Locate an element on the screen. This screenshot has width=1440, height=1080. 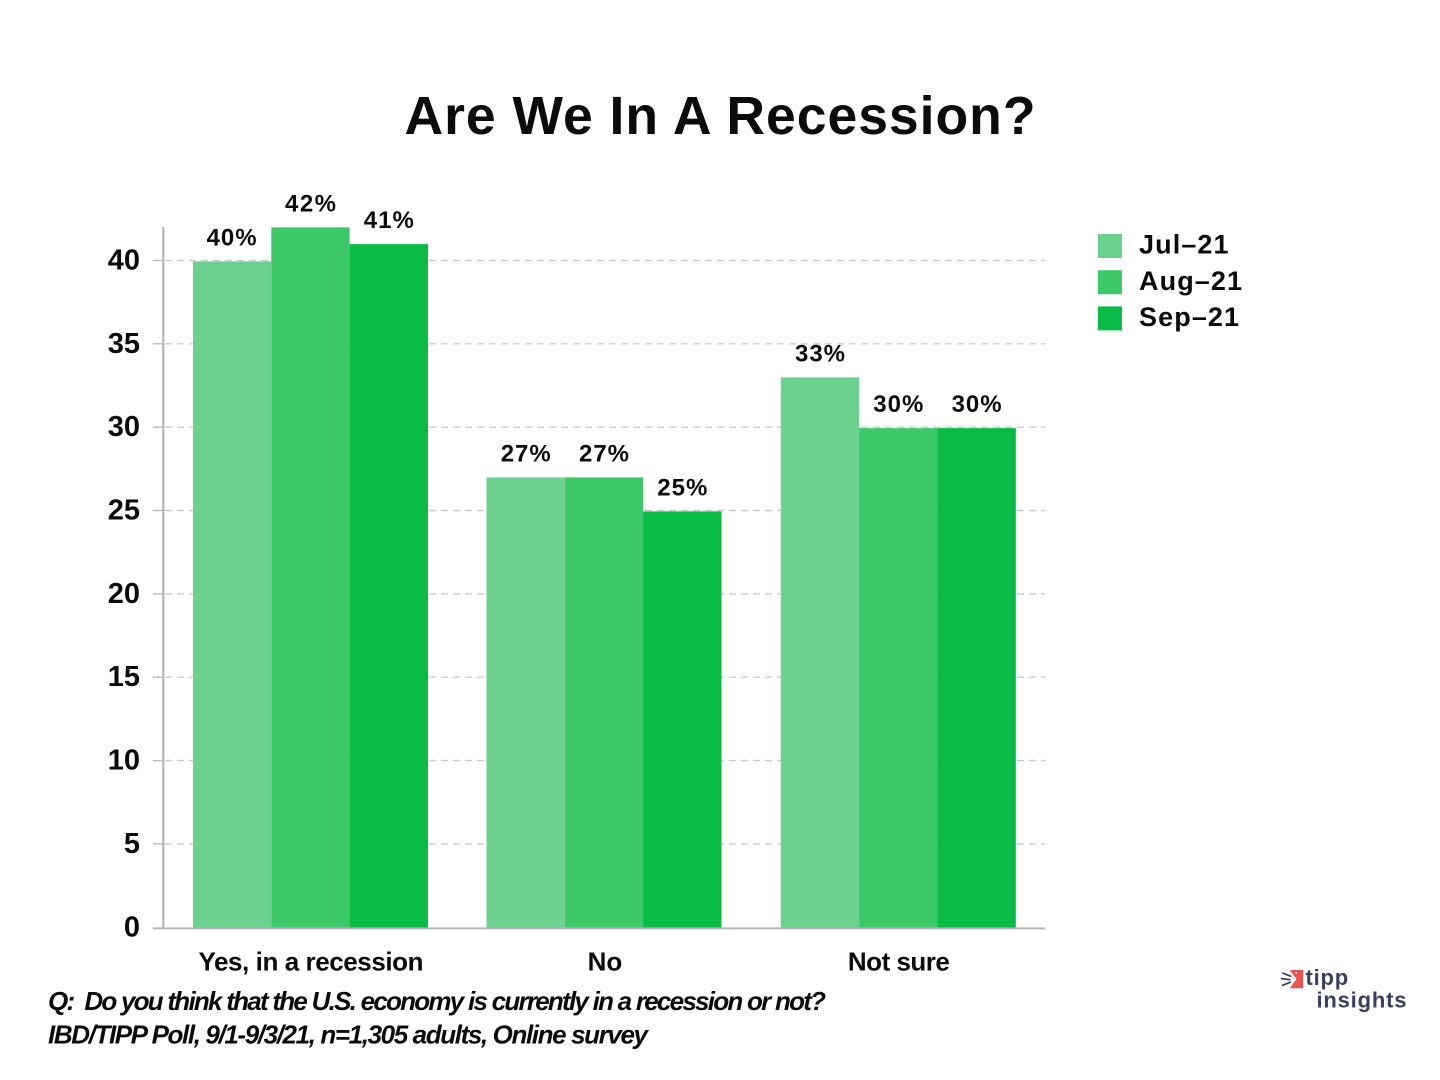
svg-text: 25 is located at coordinates (124, 511).